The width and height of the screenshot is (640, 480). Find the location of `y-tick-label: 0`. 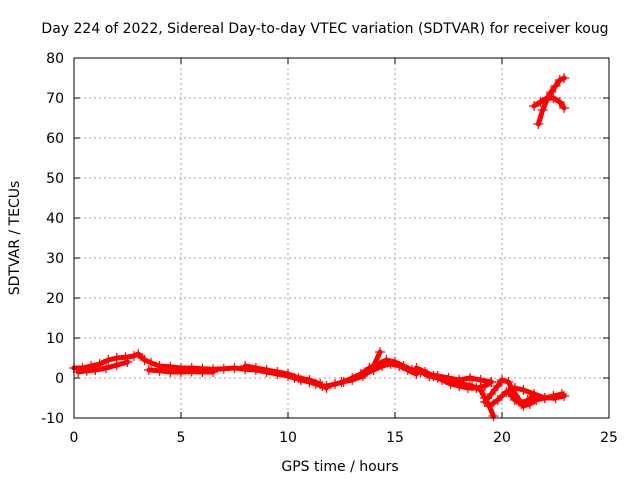

y-tick-label: 0 is located at coordinates (59, 379).